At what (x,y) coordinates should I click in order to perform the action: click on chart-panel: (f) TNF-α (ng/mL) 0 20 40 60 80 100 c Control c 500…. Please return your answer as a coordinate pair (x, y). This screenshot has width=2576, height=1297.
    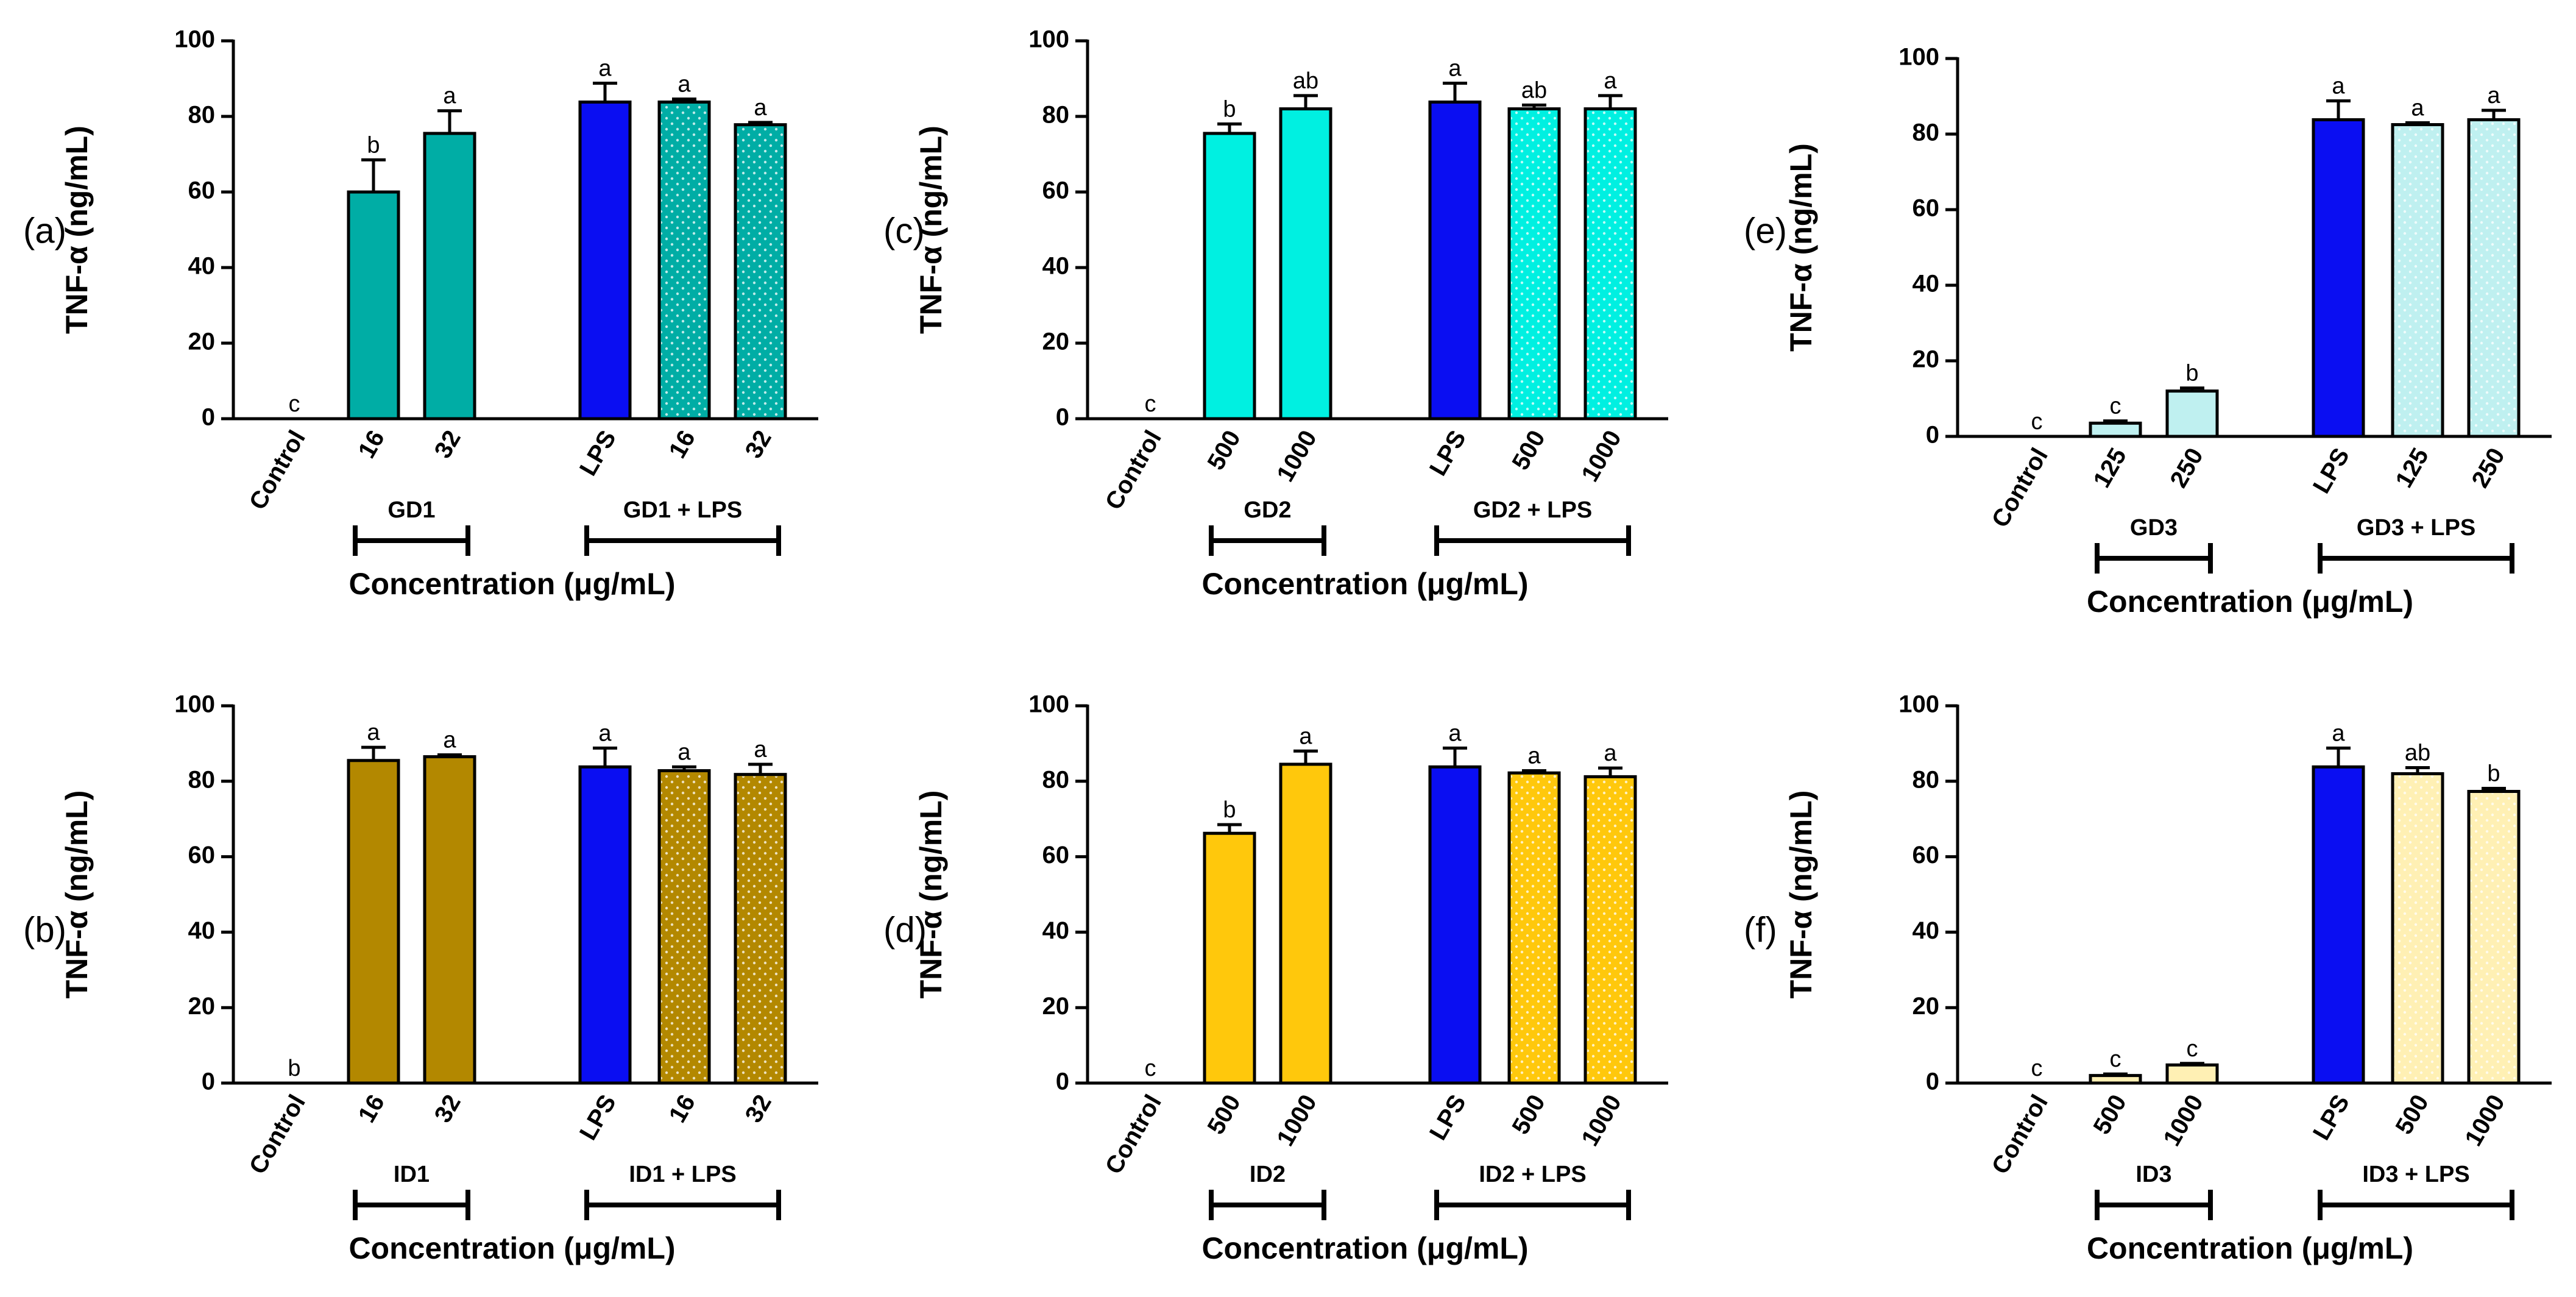
    Looking at the image, I should click on (2148, 978).